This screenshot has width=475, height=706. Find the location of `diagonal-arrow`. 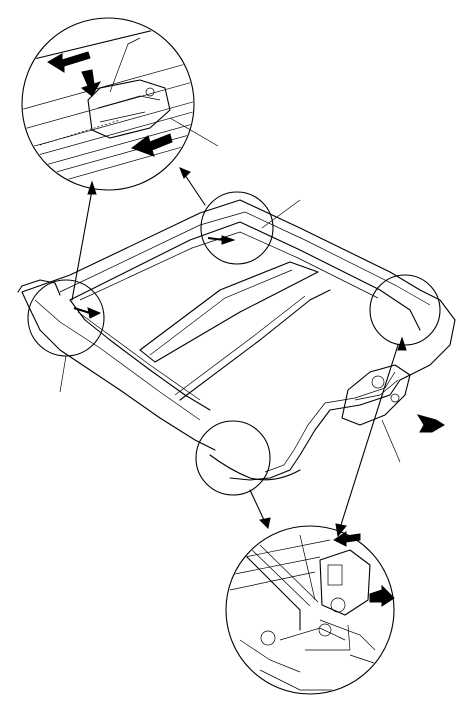

diagonal-arrow is located at coordinates (151, 145).